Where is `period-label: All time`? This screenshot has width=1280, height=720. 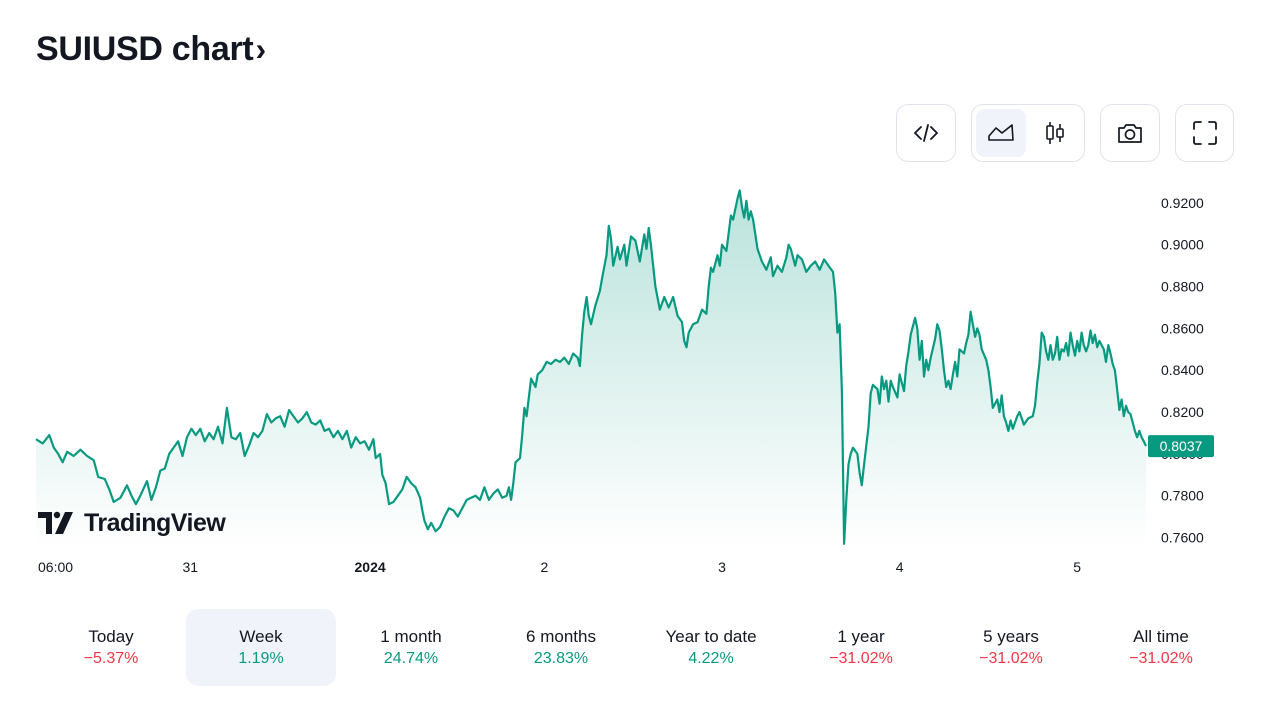 period-label: All time is located at coordinates (1161, 636).